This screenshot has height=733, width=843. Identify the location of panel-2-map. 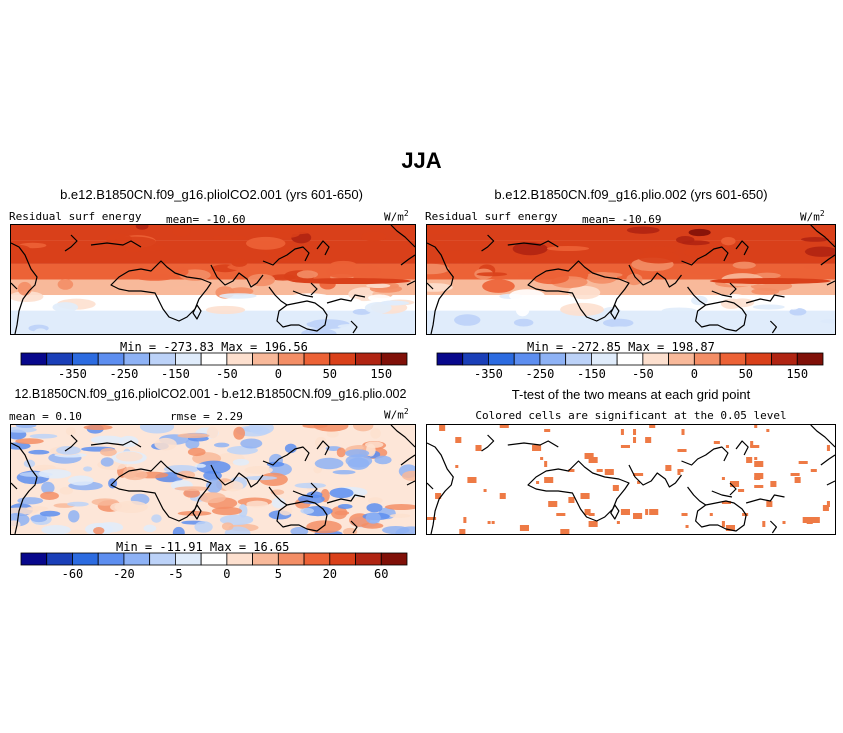
(631, 279).